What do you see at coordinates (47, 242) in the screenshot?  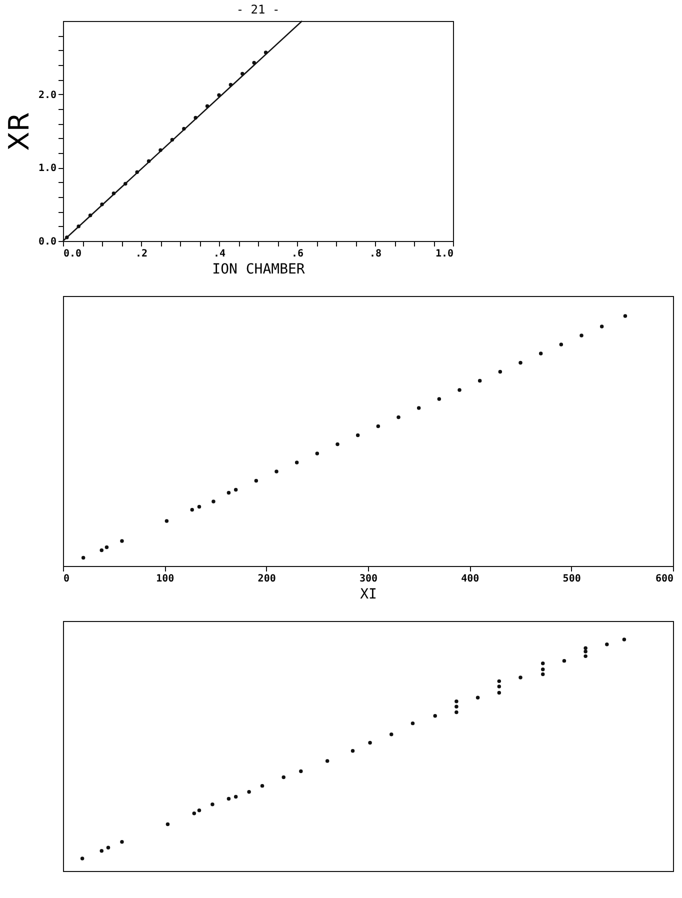 I see `y-tick-label: 0.0` at bounding box center [47, 242].